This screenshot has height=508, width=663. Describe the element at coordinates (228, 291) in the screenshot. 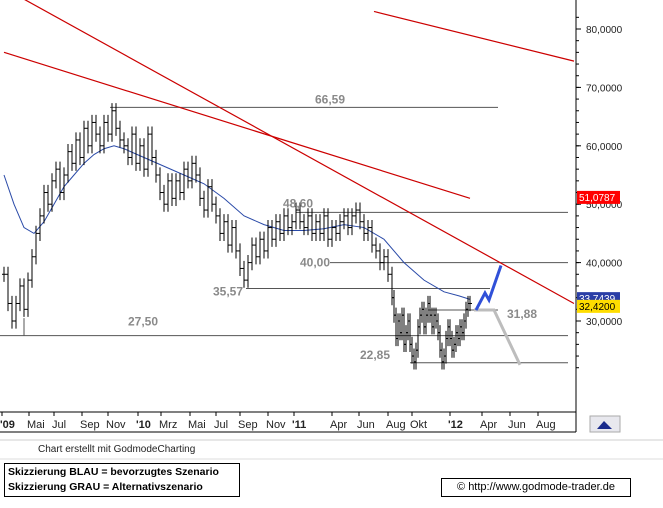

I see `level-label: 35,57` at that location.